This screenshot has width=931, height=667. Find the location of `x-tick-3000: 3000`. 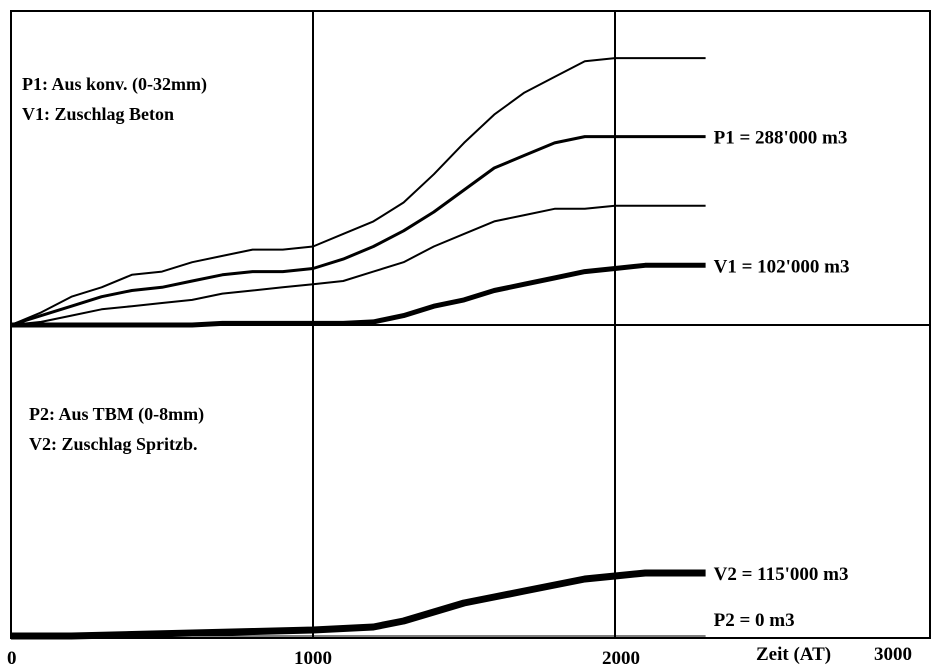

x-tick-3000: 3000 is located at coordinates (893, 654).